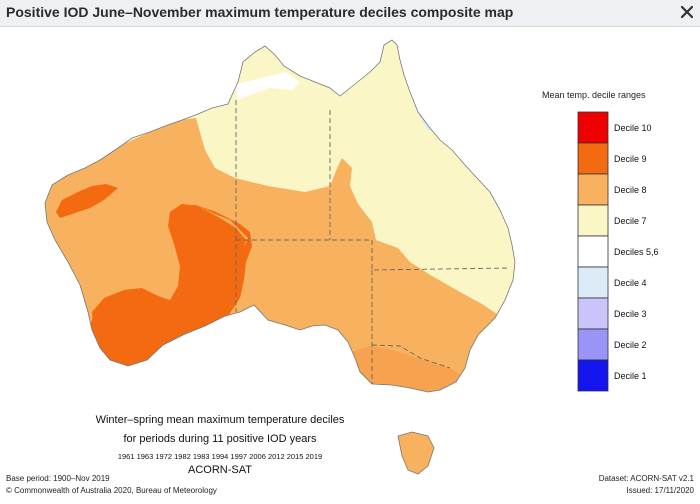 The height and width of the screenshot is (504, 700). What do you see at coordinates (630, 190) in the screenshot?
I see `legend-label-decile-8: Decile 8` at bounding box center [630, 190].